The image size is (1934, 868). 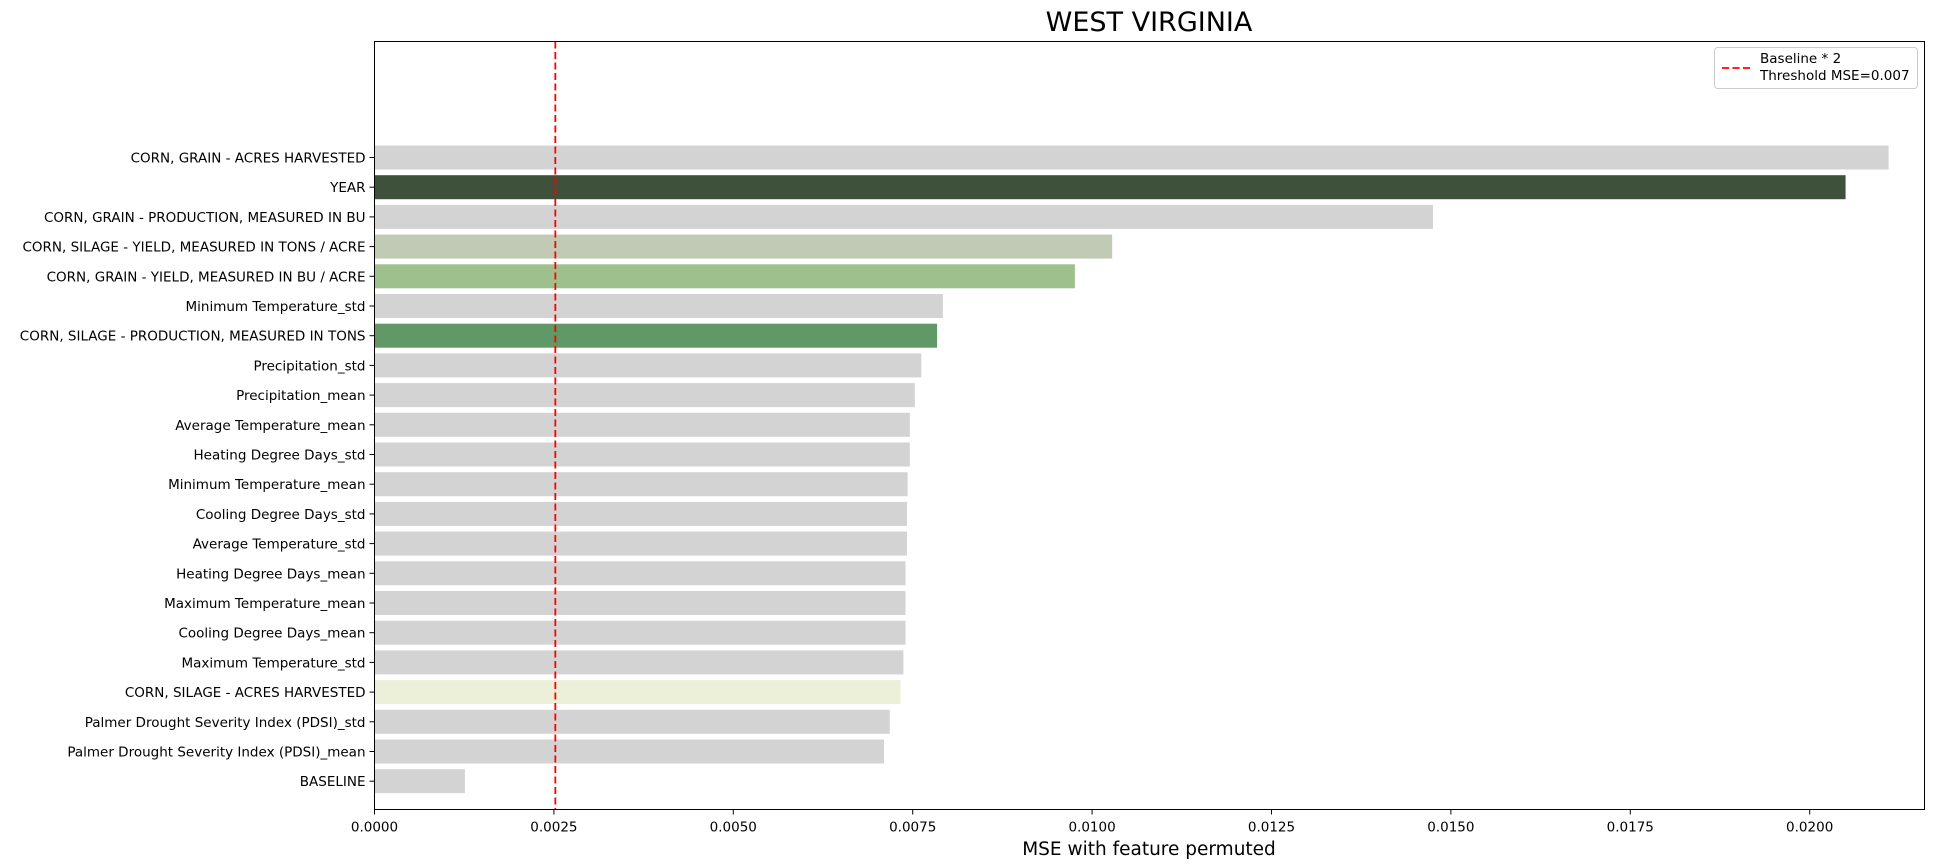 I want to click on category-label: Heating Degree Days_std, so click(x=280, y=456).